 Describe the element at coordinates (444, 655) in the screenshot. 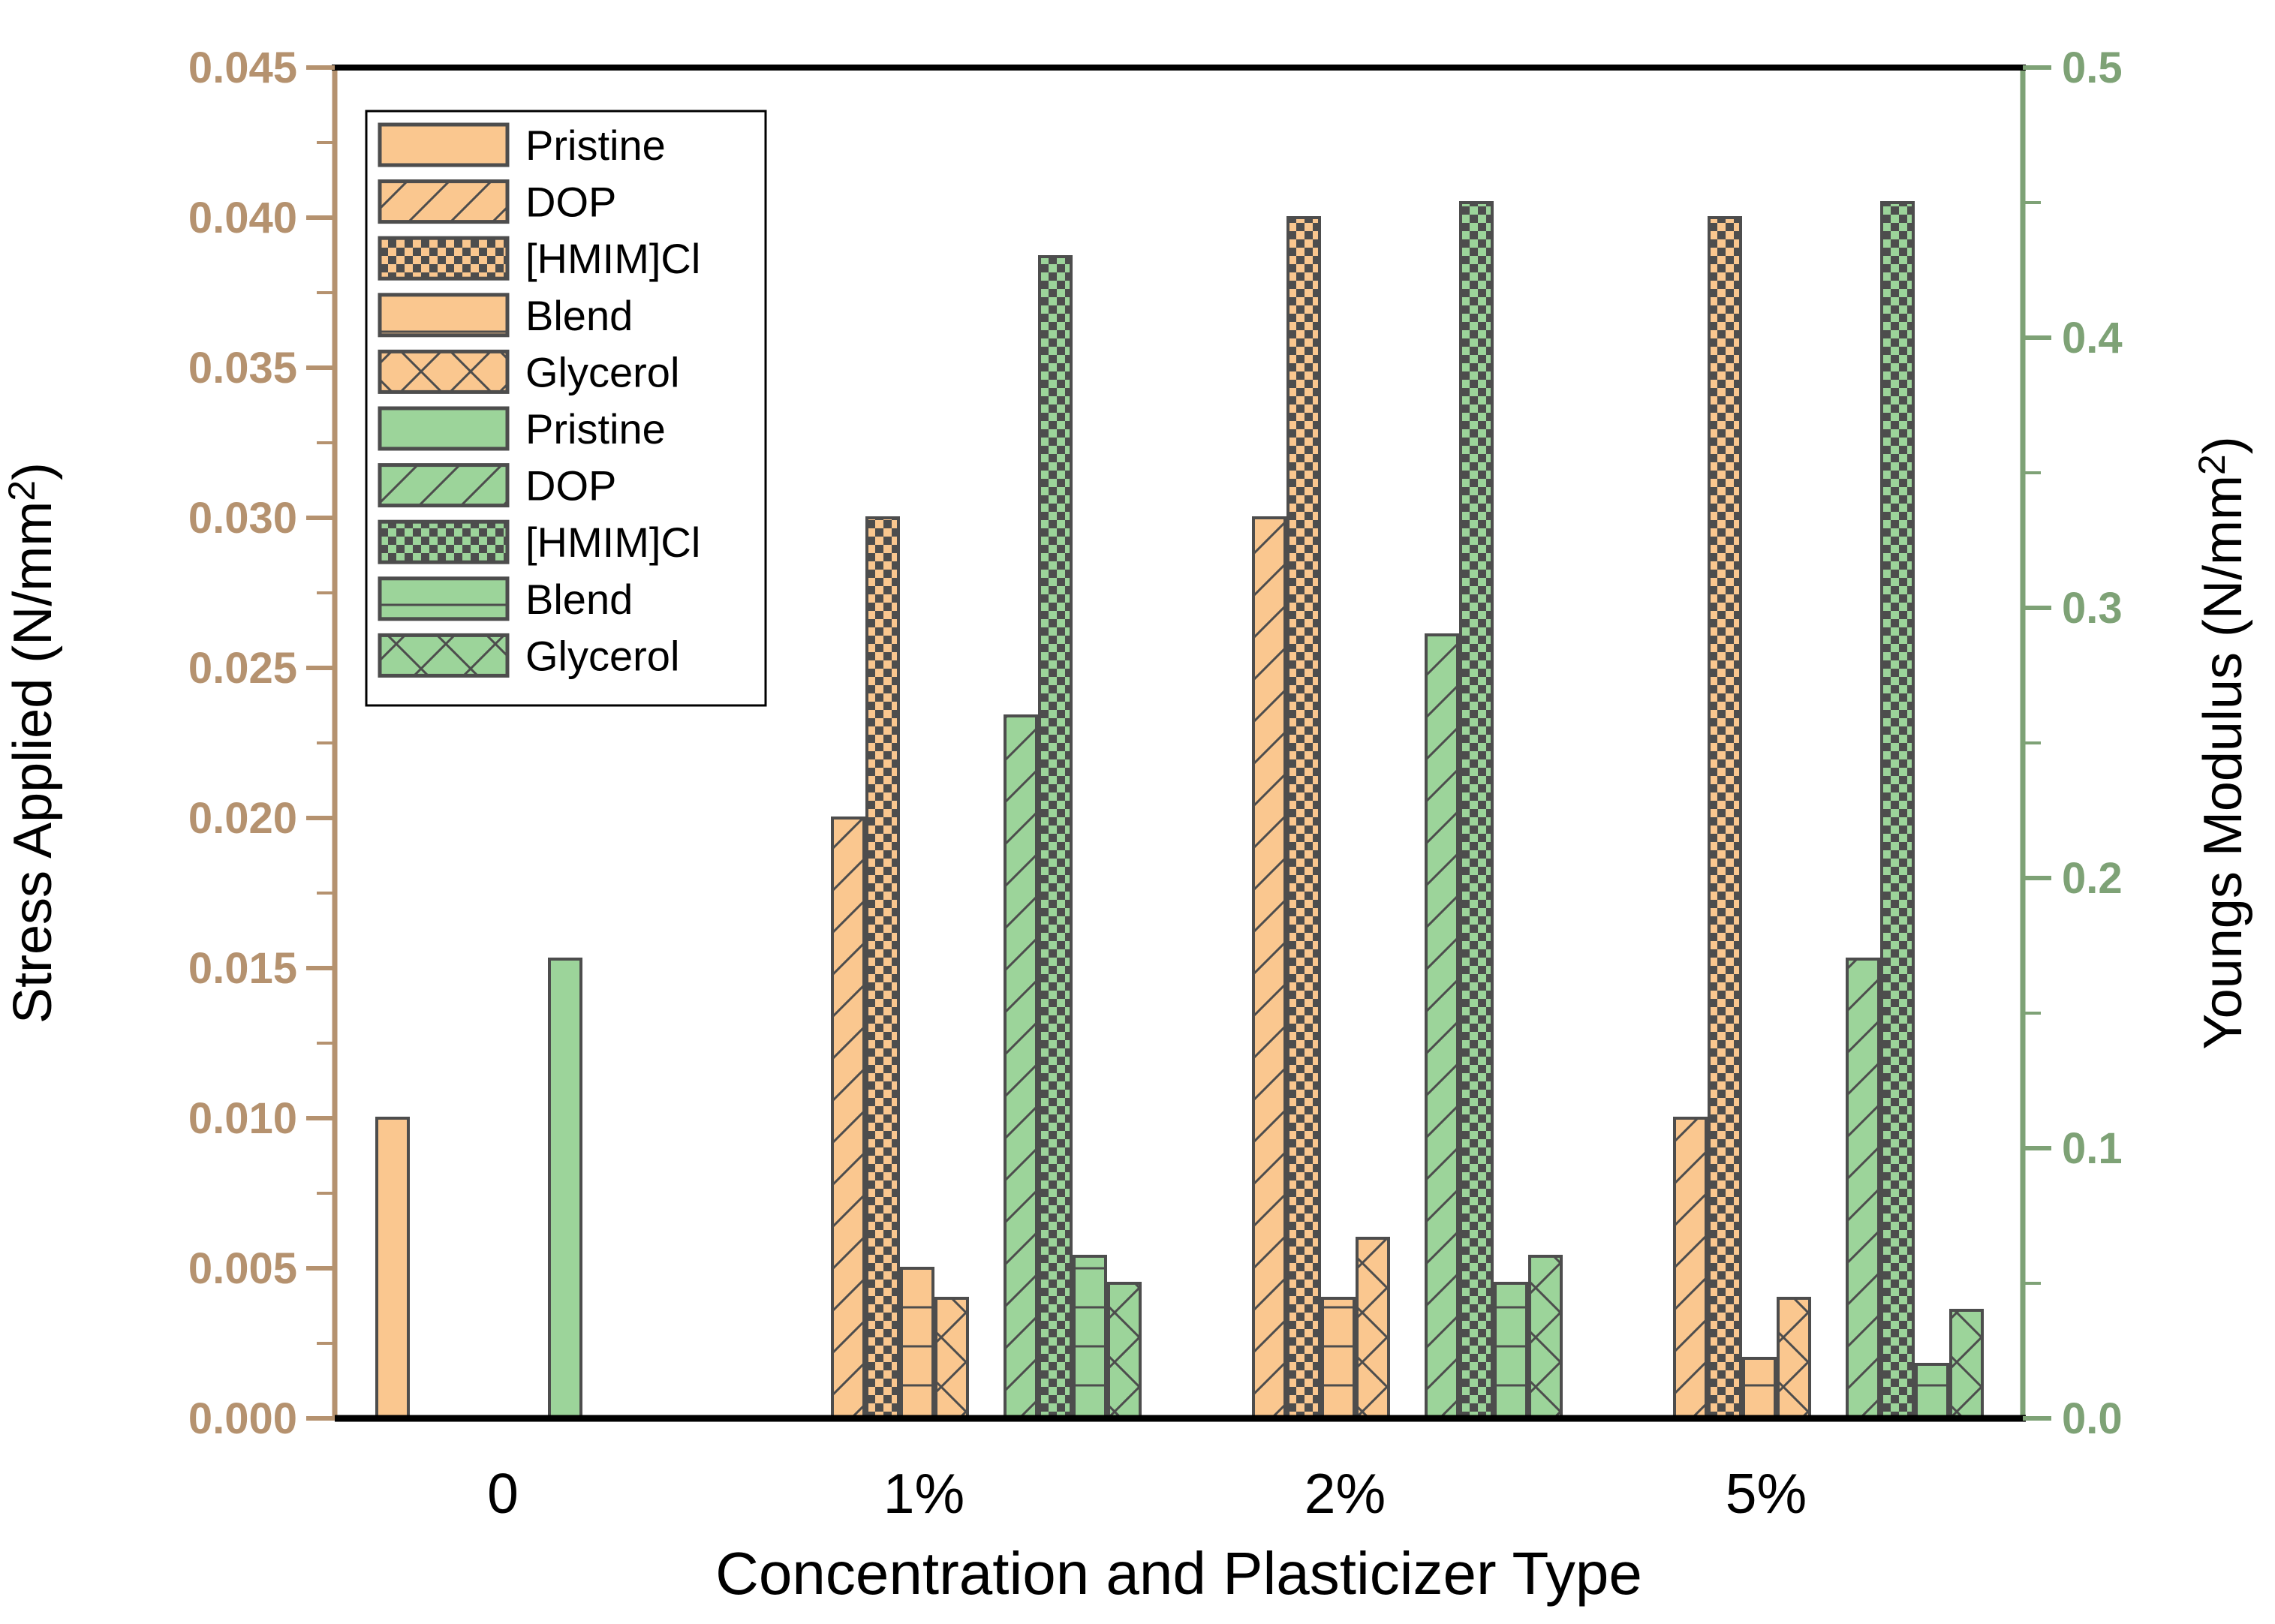

I see `legend-swatch-green-Glycerol` at that location.